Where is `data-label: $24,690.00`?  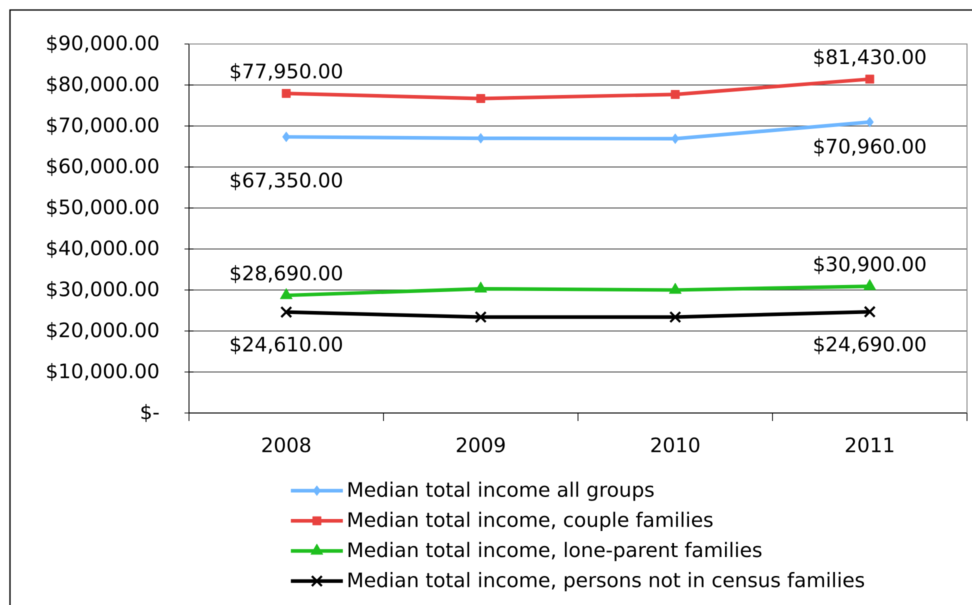 data-label: $24,690.00 is located at coordinates (870, 345).